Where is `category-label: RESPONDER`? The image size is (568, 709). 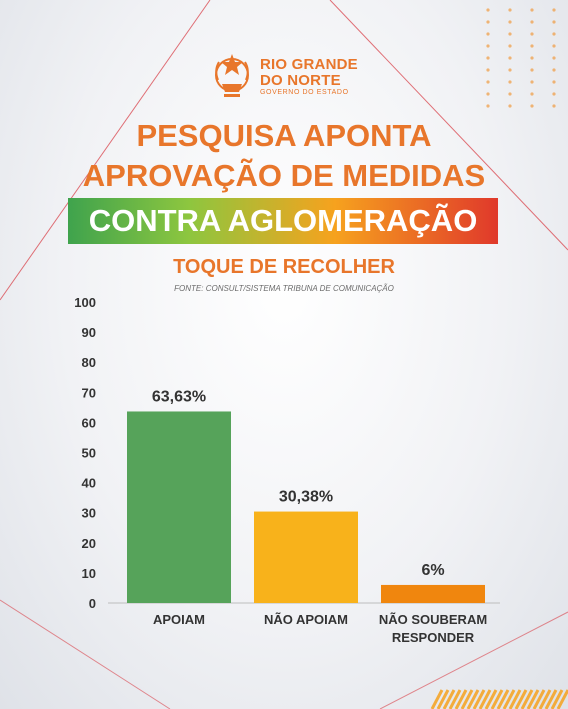
category-label: RESPONDER is located at coordinates (433, 637).